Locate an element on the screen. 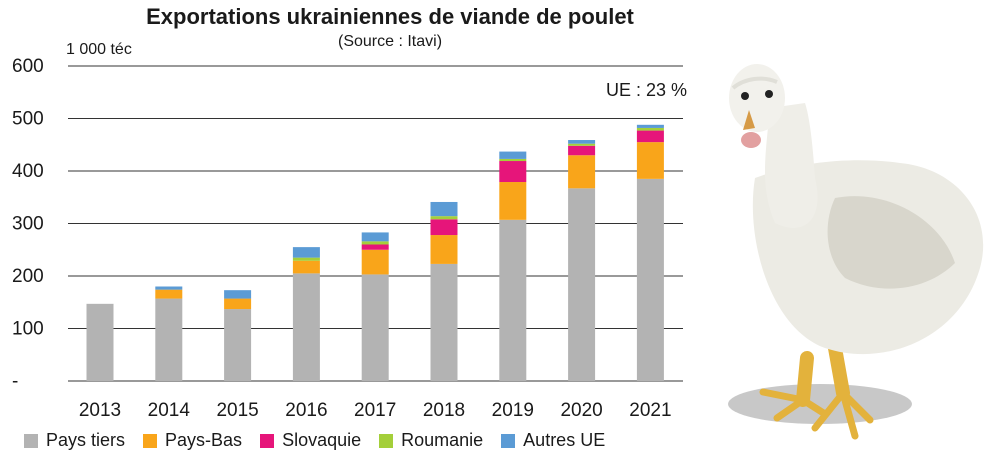 This screenshot has width=1000, height=462. bar-segment-2014-pays-tiers is located at coordinates (169, 339).